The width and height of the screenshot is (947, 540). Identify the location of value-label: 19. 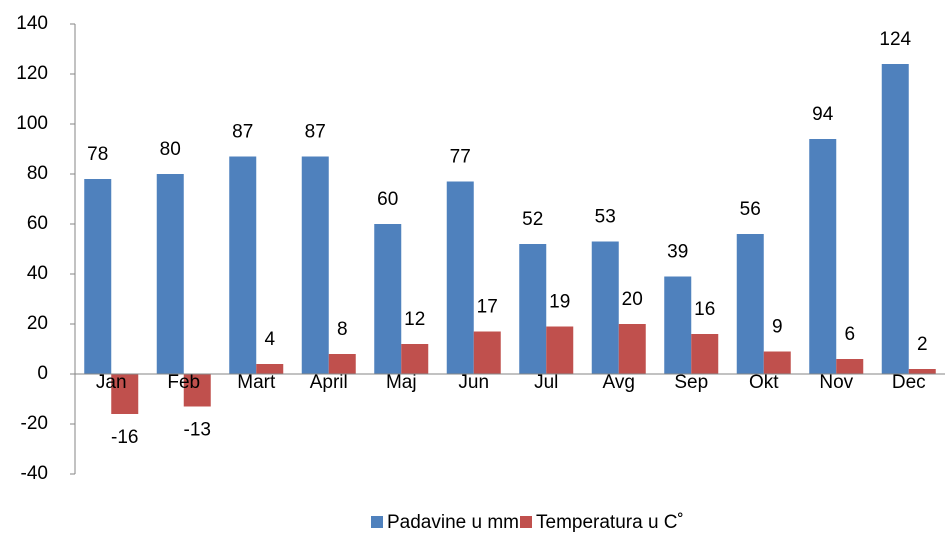
(559, 302).